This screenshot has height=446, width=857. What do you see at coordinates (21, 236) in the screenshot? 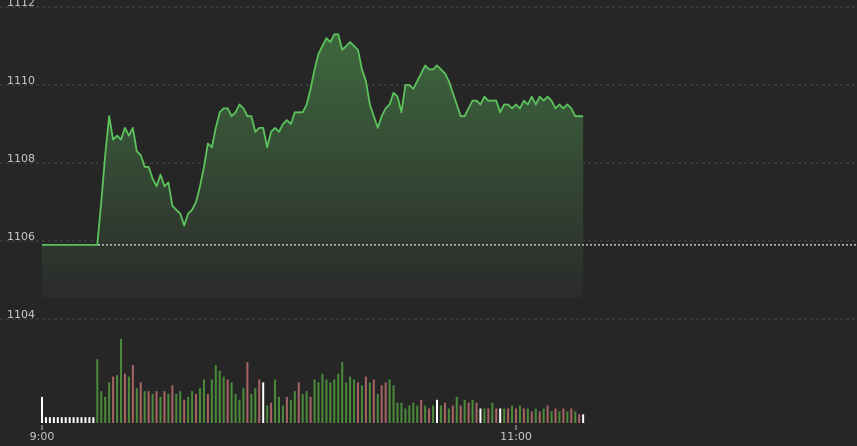
I see `y-tick-label: 1106` at bounding box center [21, 236].